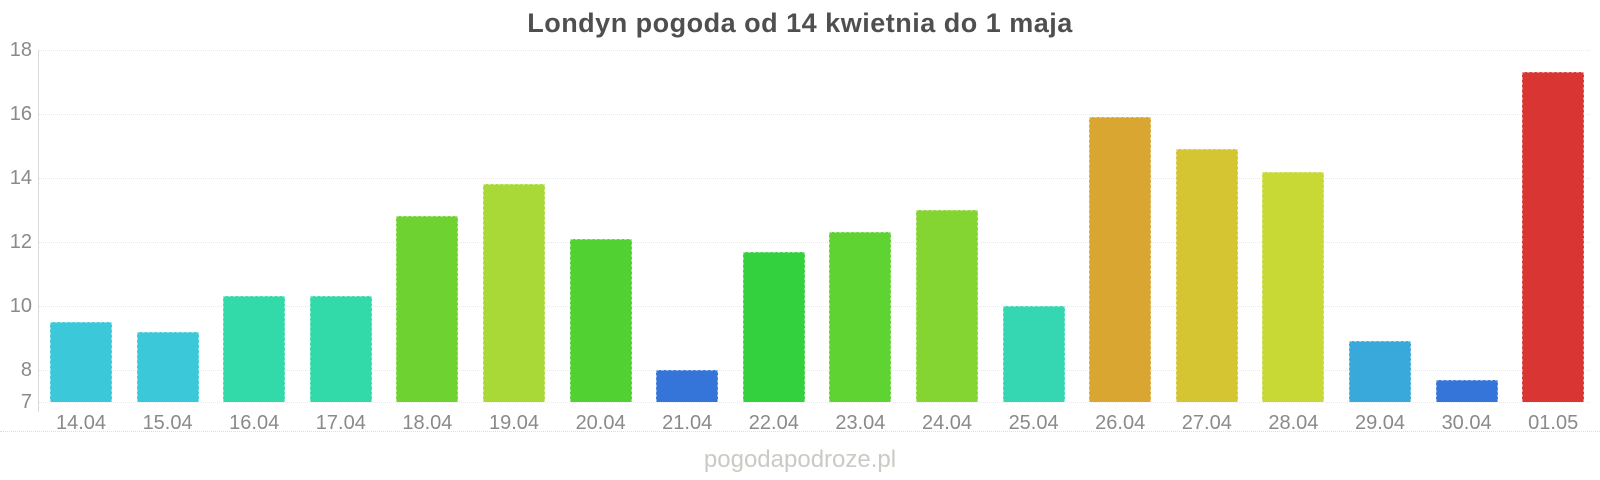 The height and width of the screenshot is (480, 1600). What do you see at coordinates (427, 309) in the screenshot?
I see `bar-18.04` at bounding box center [427, 309].